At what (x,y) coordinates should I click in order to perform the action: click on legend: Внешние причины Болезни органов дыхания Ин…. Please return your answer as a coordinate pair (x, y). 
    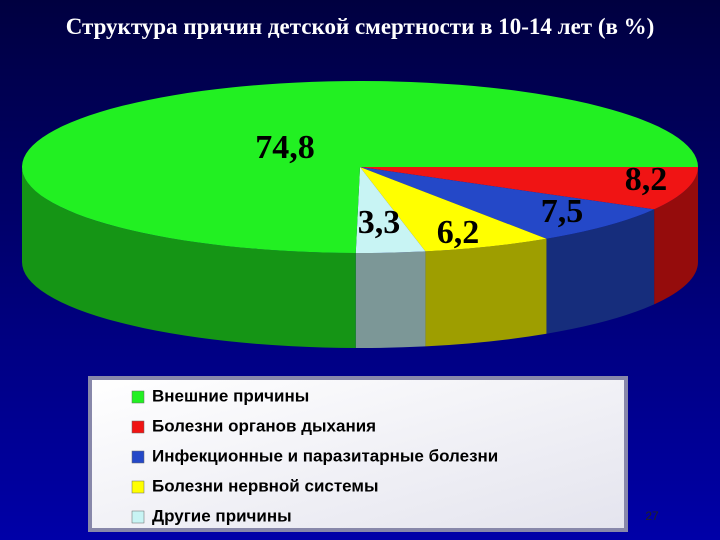
    Looking at the image, I should click on (314, 455).